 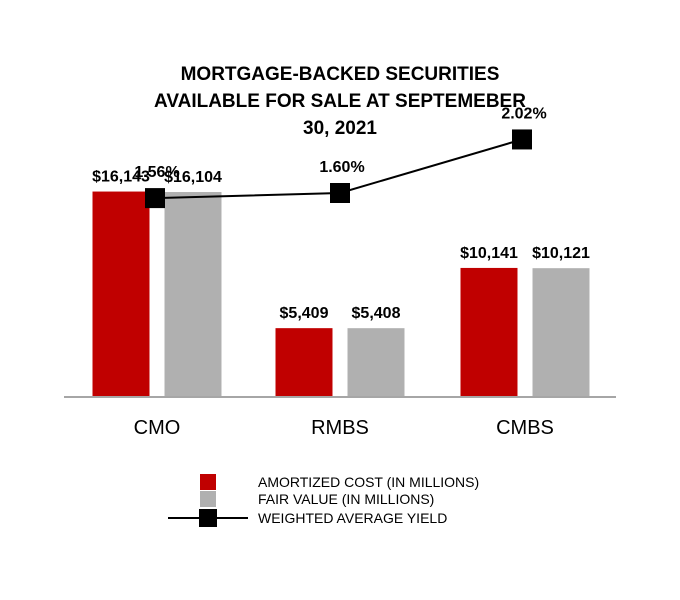 What do you see at coordinates (368, 482) in the screenshot?
I see `legend-label: AMORTIZED COST (IN MILLIONS)` at bounding box center [368, 482].